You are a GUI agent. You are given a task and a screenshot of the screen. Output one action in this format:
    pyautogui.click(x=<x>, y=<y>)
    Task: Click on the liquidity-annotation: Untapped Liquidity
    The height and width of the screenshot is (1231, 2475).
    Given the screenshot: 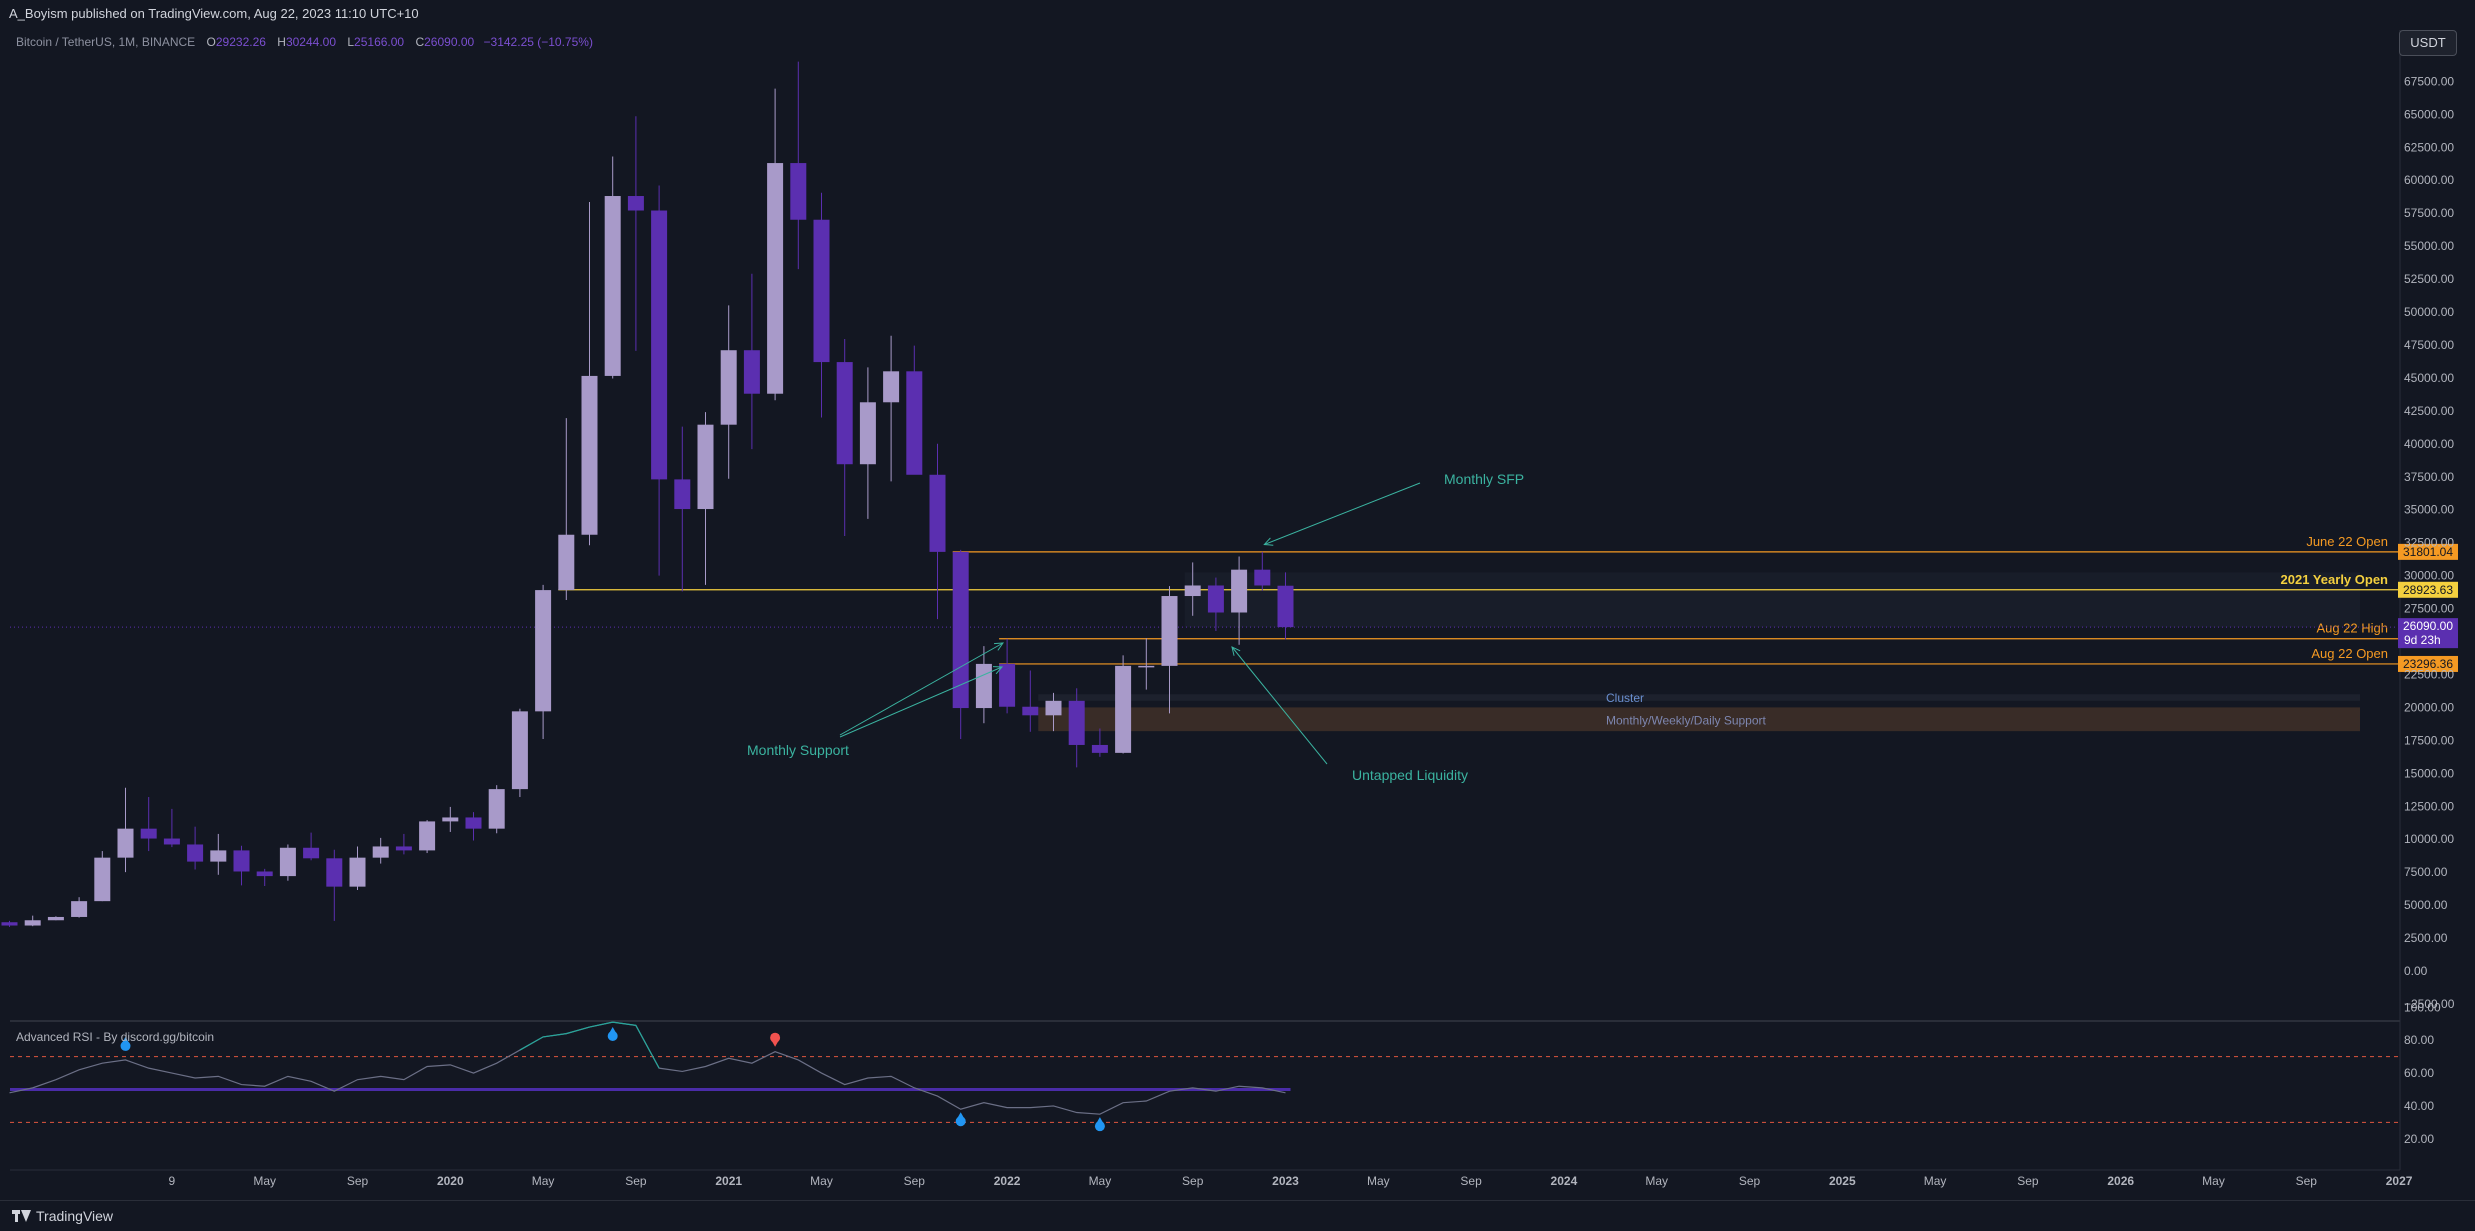 What is the action you would take?
    pyautogui.click(x=1410, y=775)
    